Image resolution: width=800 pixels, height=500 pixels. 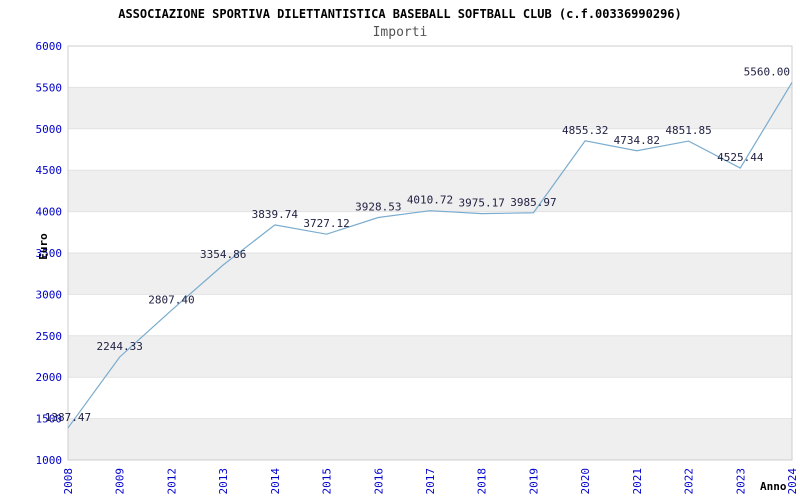 I want to click on svg-text: 4010.72, so click(x=430, y=200).